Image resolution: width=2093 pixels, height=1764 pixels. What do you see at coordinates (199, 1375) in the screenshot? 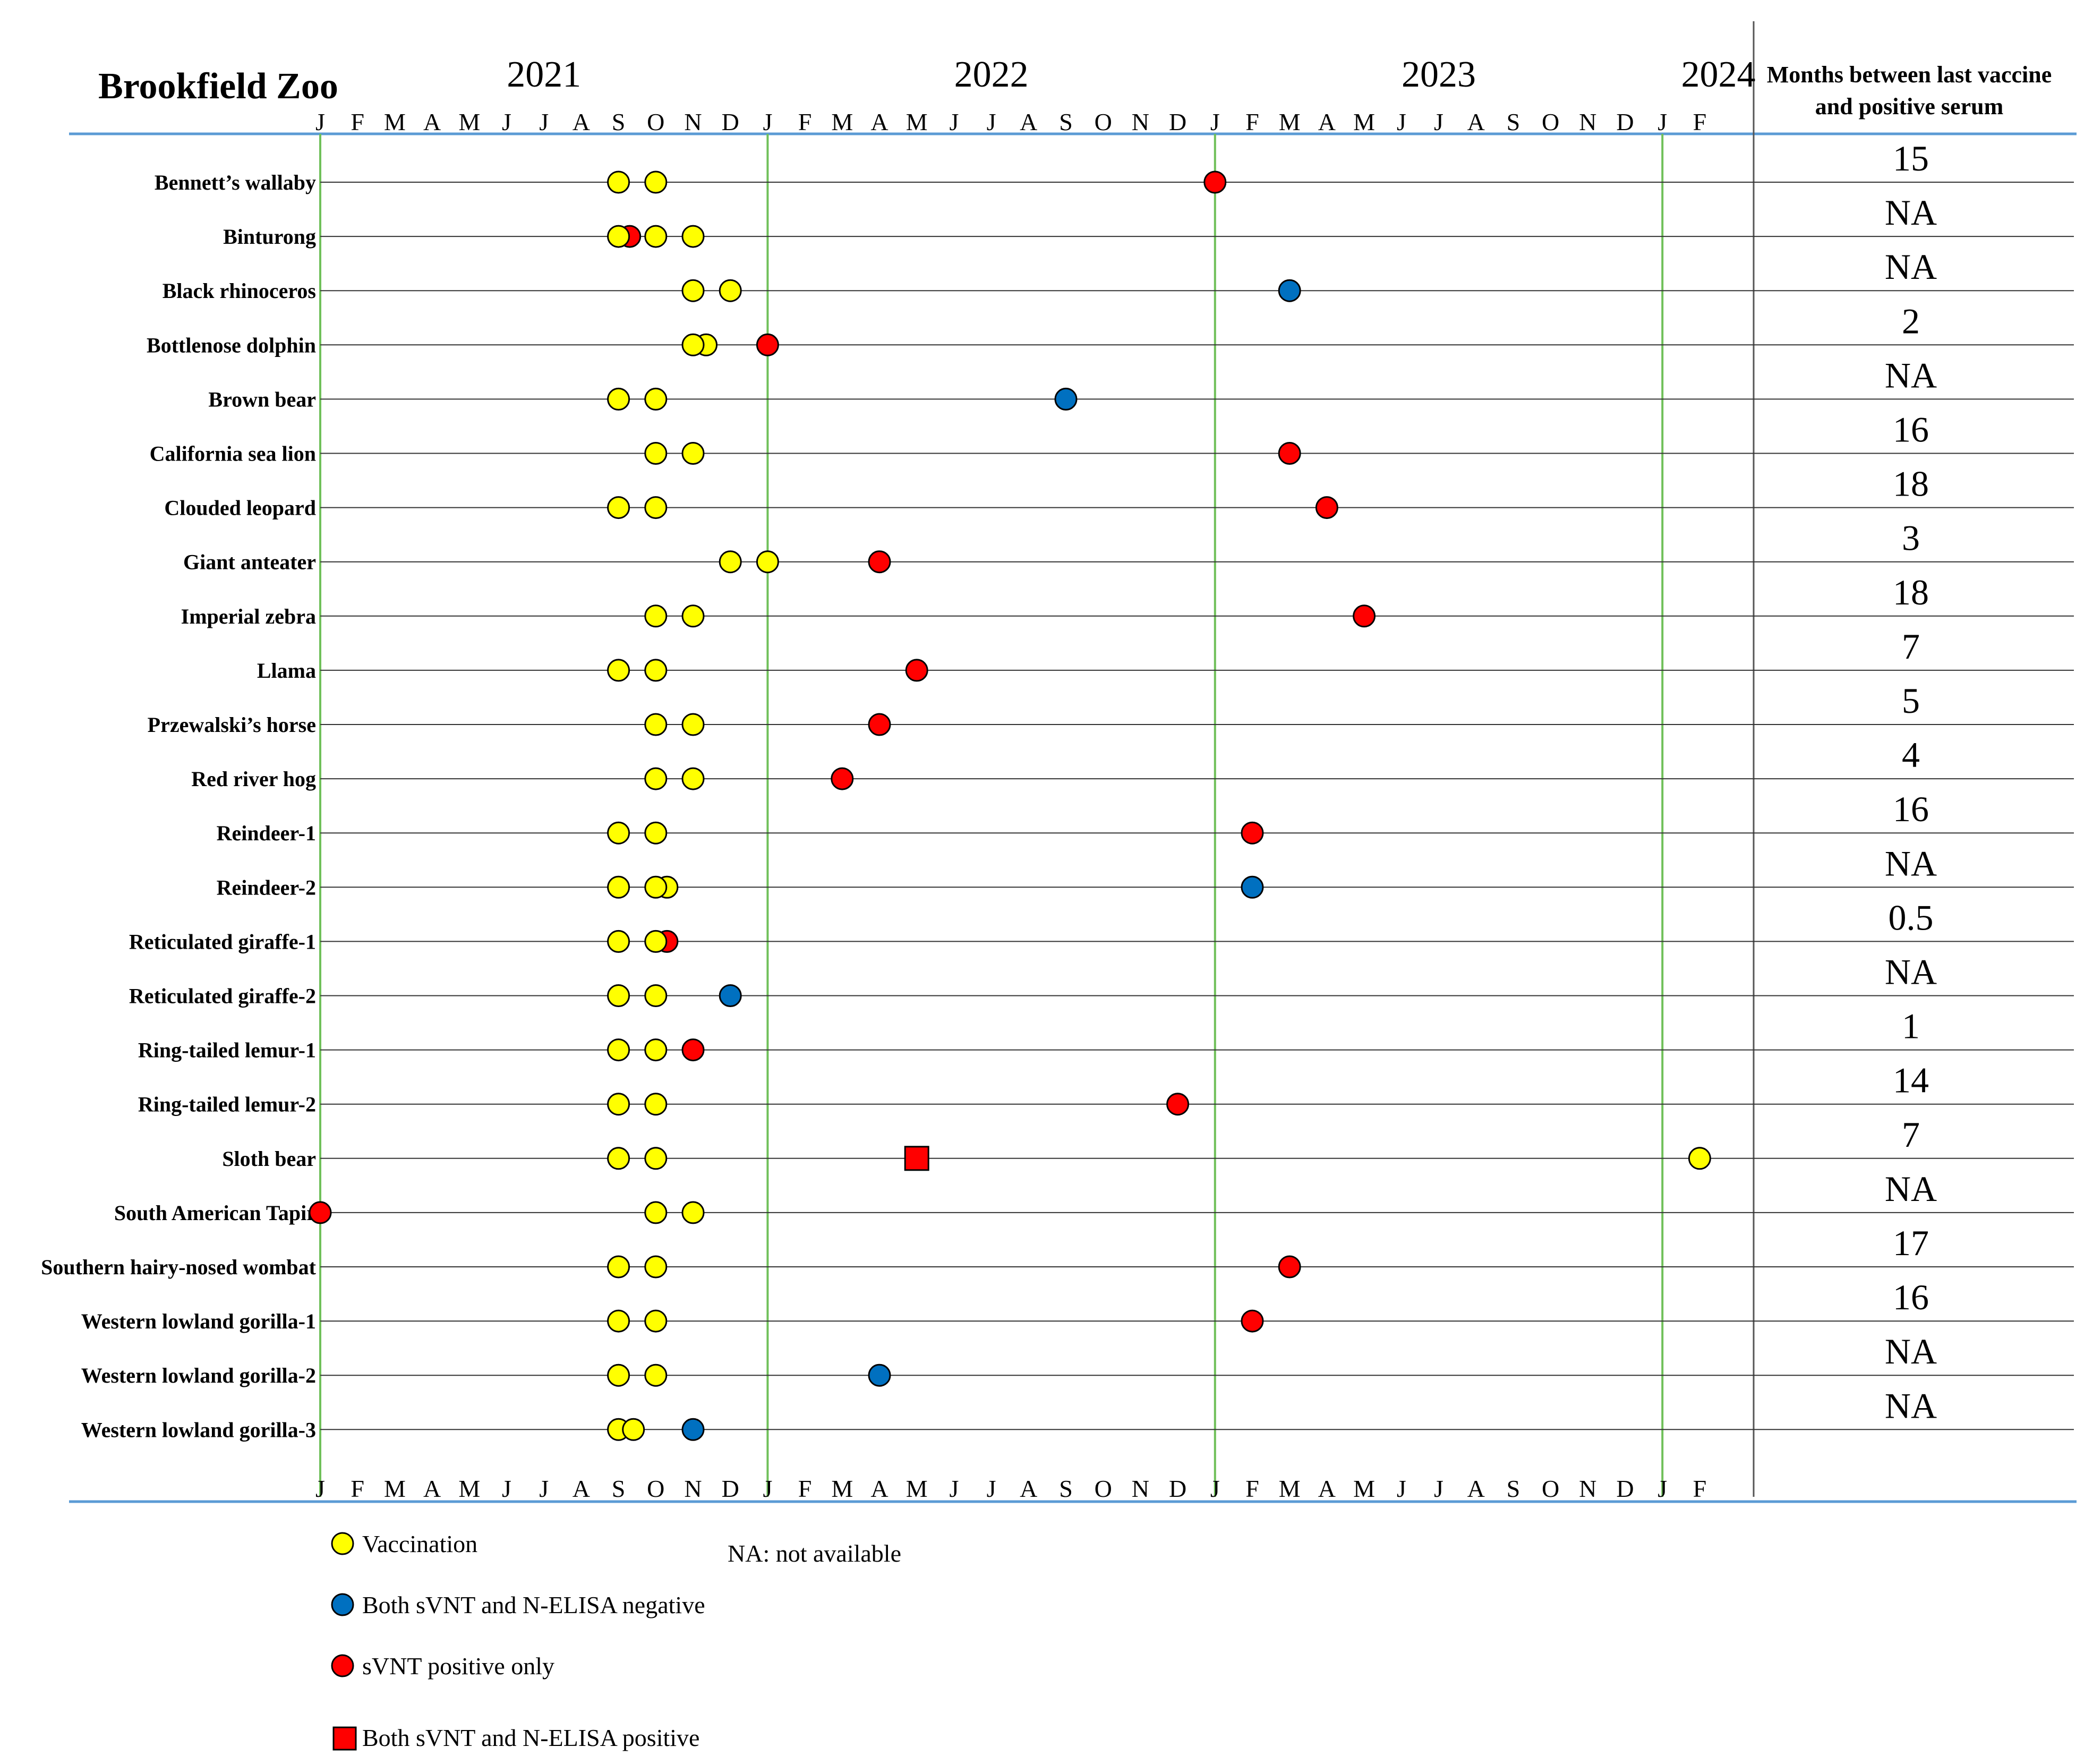
I see `animal-label: Western lowland gorilla-2` at bounding box center [199, 1375].